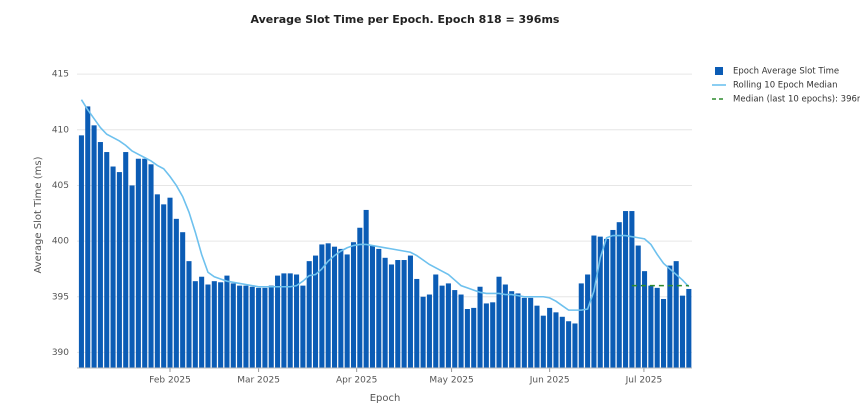 The width and height of the screenshot is (860, 419). I want to click on y-tick-label: 390, so click(60, 353).